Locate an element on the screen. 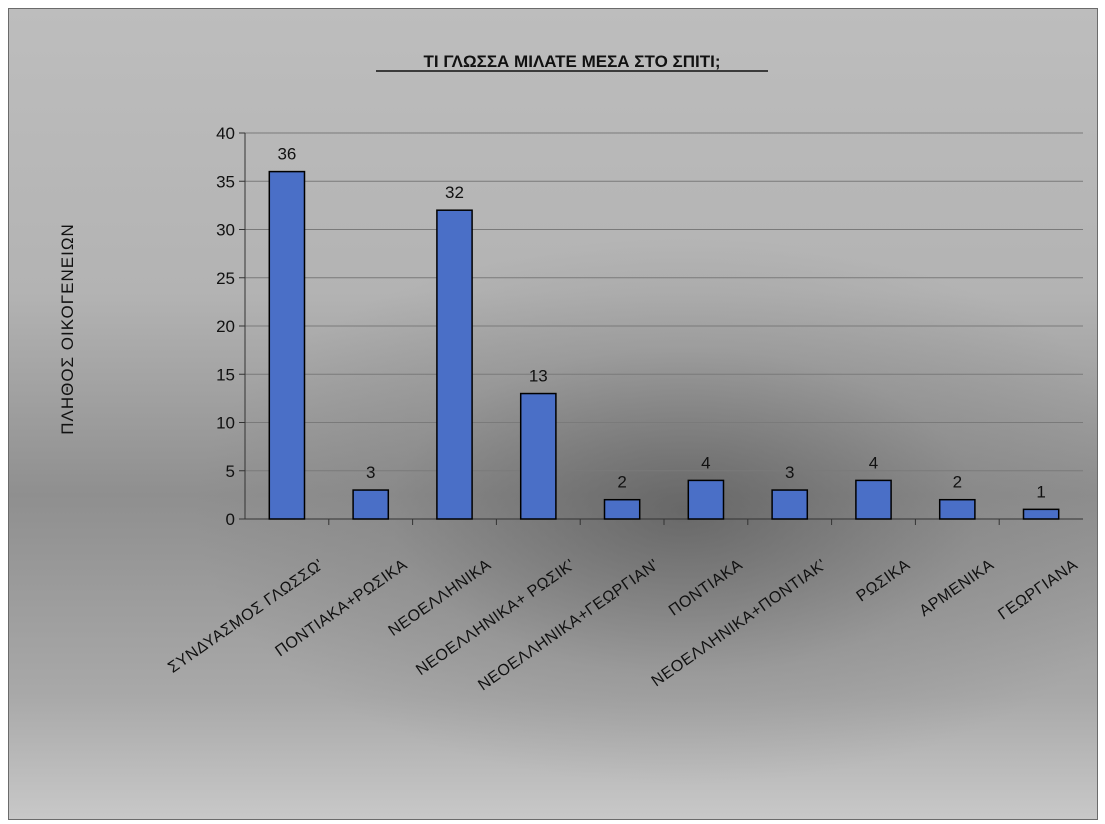 This screenshot has height=824, width=1105. y-tick-label: 25 is located at coordinates (225, 278).